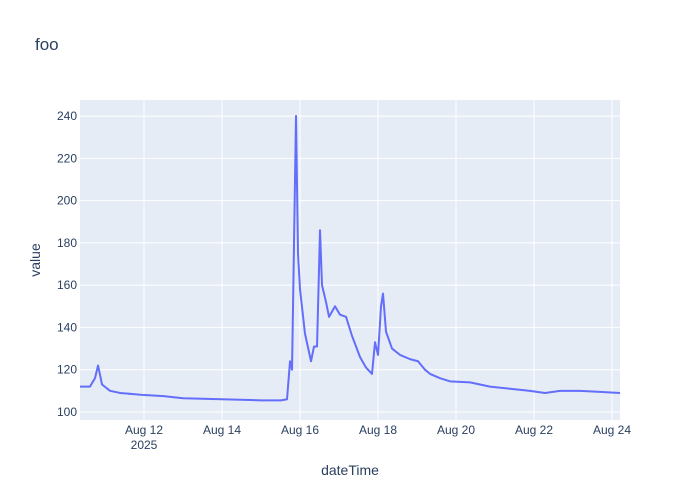 The height and width of the screenshot is (500, 700). I want to click on y-tick-label: 200, so click(67, 201).